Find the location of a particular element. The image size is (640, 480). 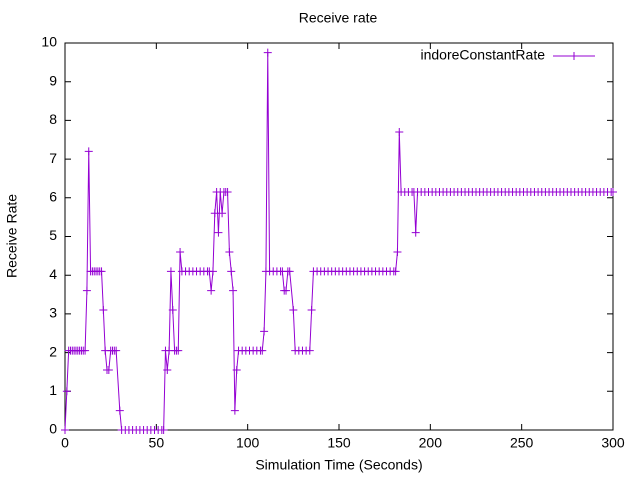

y-tick-label: 5 is located at coordinates (53, 235).